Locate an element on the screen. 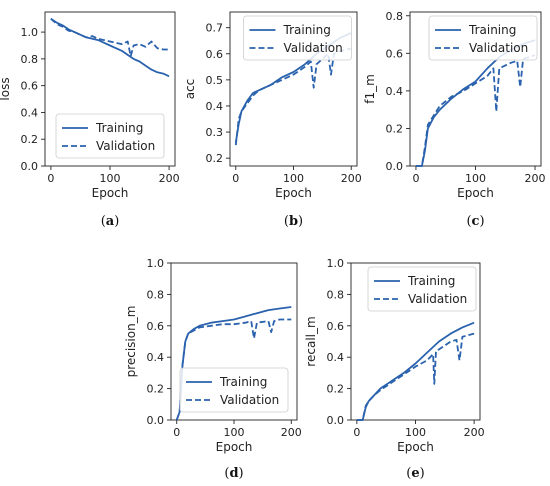 The image size is (550, 486). y-axis-label: f1_m is located at coordinates (370, 89).